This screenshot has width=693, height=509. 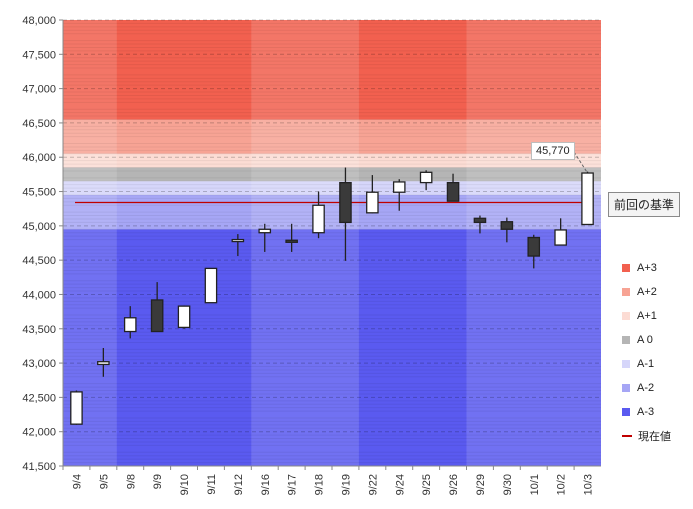 I want to click on x-tick-label: 9/5, so click(x=104, y=481).